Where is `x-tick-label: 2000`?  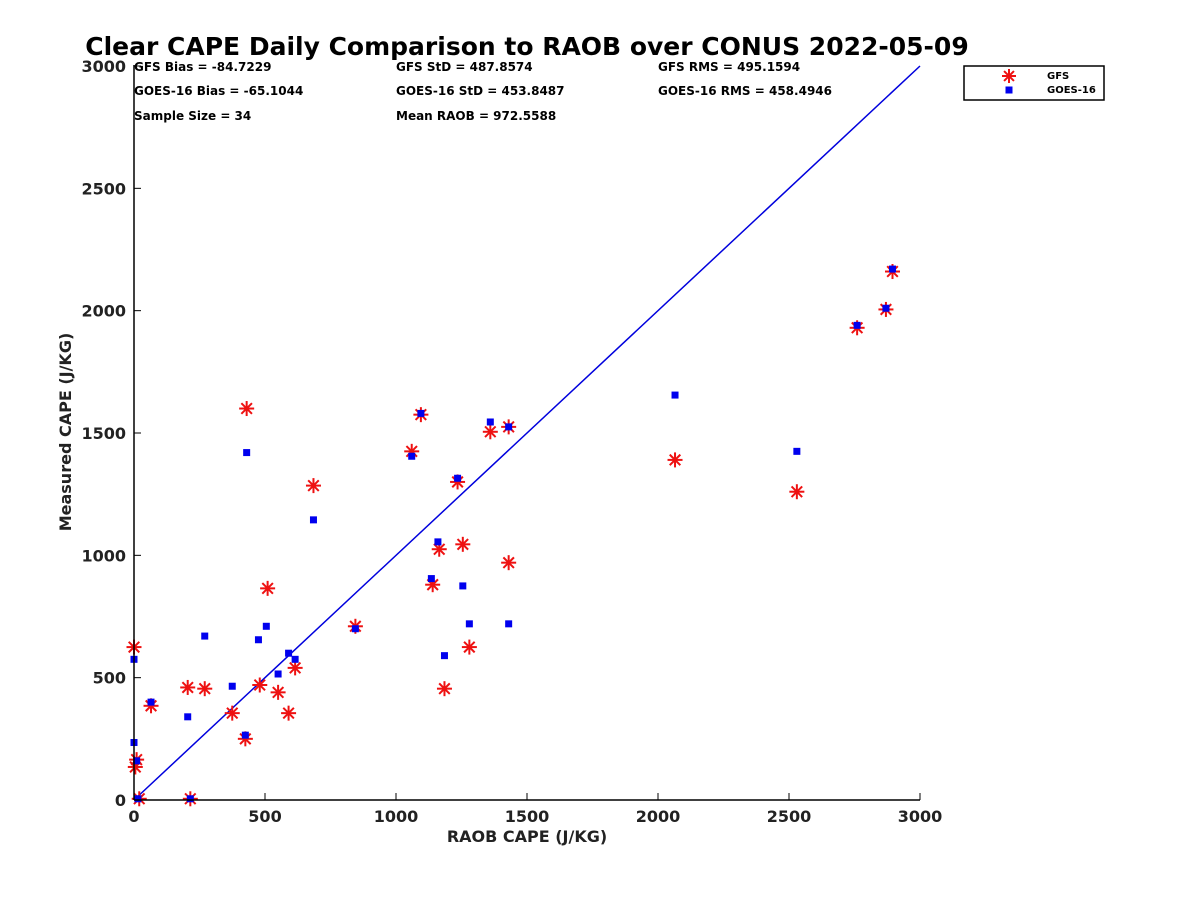
x-tick-label: 2000 is located at coordinates (658, 816).